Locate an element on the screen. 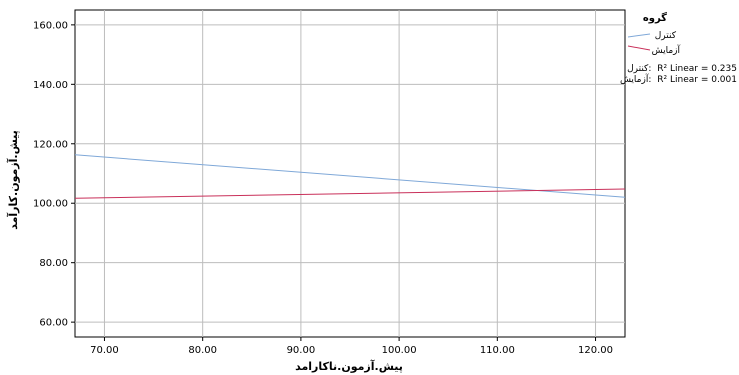  x-tick-label: 100.00 is located at coordinates (399, 350).